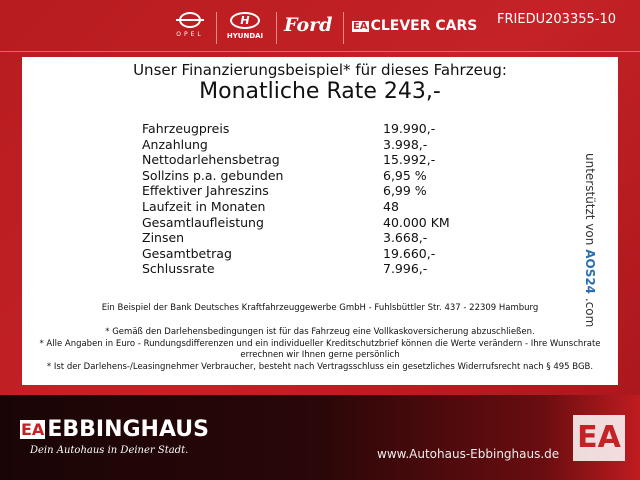  I want to click on row-value: 3.668,-, so click(405, 238).